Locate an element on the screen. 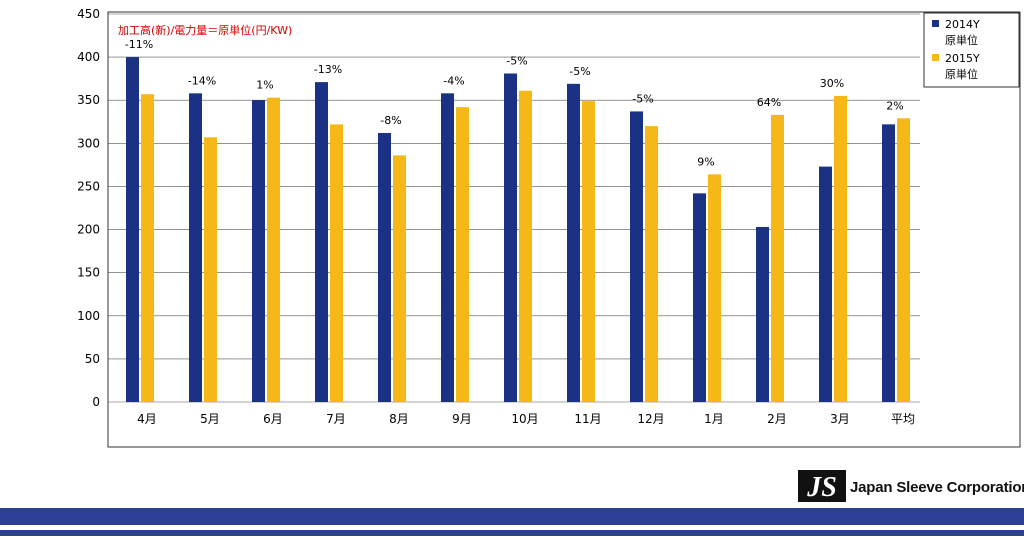 Image resolution: width=1024 pixels, height=543 pixels. y-tick-label: 450 is located at coordinates (88, 14).